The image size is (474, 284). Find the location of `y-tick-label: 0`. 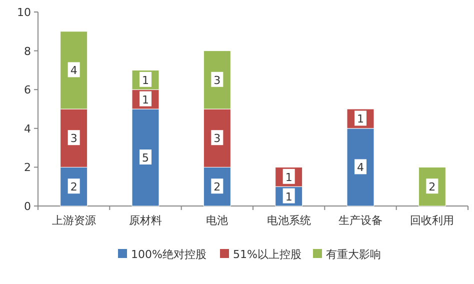

y-tick-label: 0 is located at coordinates (27, 206).